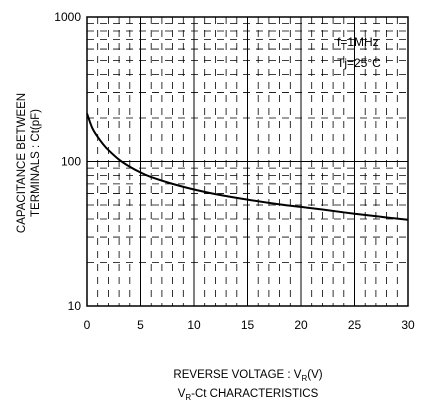 The height and width of the screenshot is (407, 425). Describe the element at coordinates (359, 63) in the screenshot. I see `annotation-temperature: Tj=25°C` at that location.